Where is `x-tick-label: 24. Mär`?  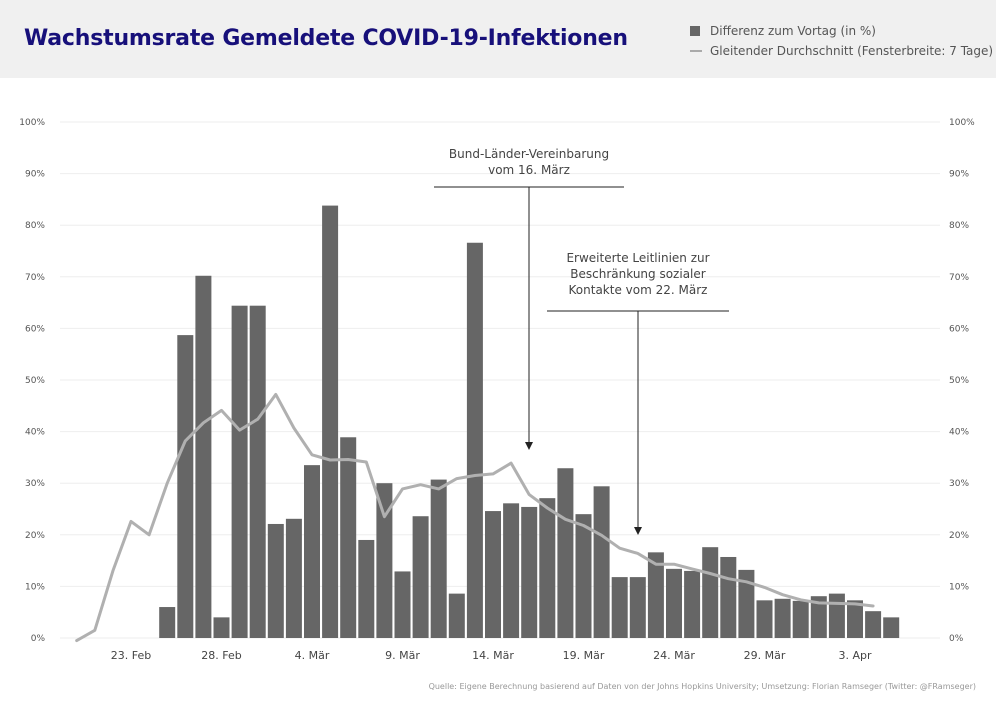
x-tick-label: 24. Mär is located at coordinates (674, 655).